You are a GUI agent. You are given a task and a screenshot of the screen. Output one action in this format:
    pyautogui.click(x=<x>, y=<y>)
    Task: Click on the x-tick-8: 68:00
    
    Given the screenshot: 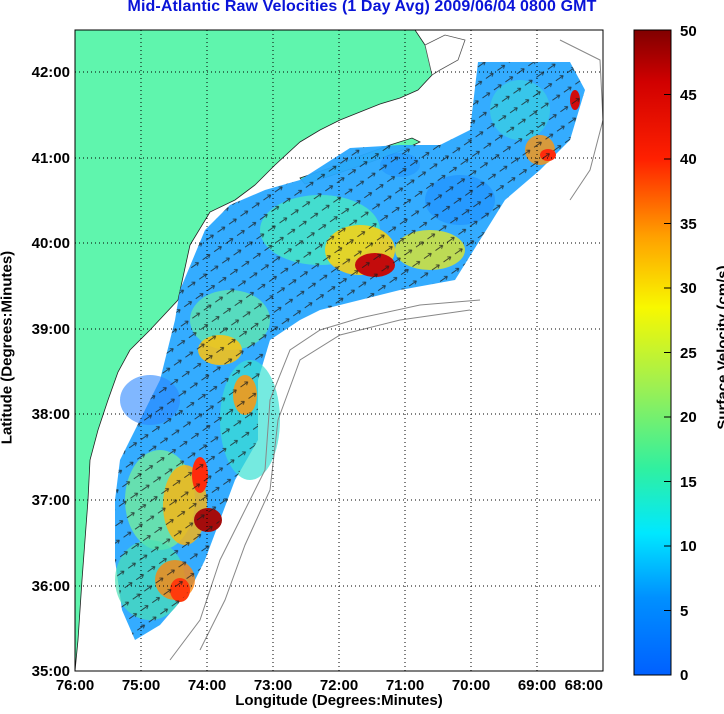 What is the action you would take?
    pyautogui.click(x=584, y=685)
    